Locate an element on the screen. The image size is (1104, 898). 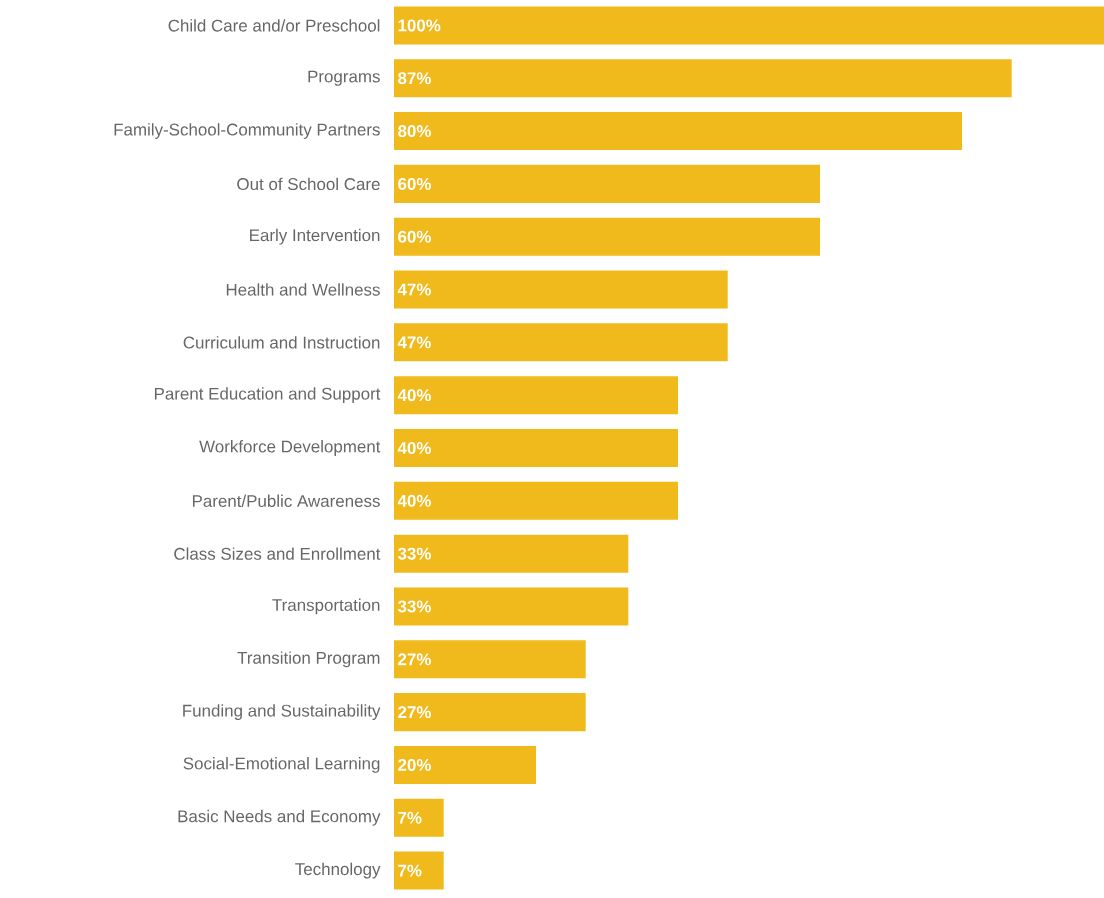
y-tick-label: Social-Emotional Learning is located at coordinates (281, 765).